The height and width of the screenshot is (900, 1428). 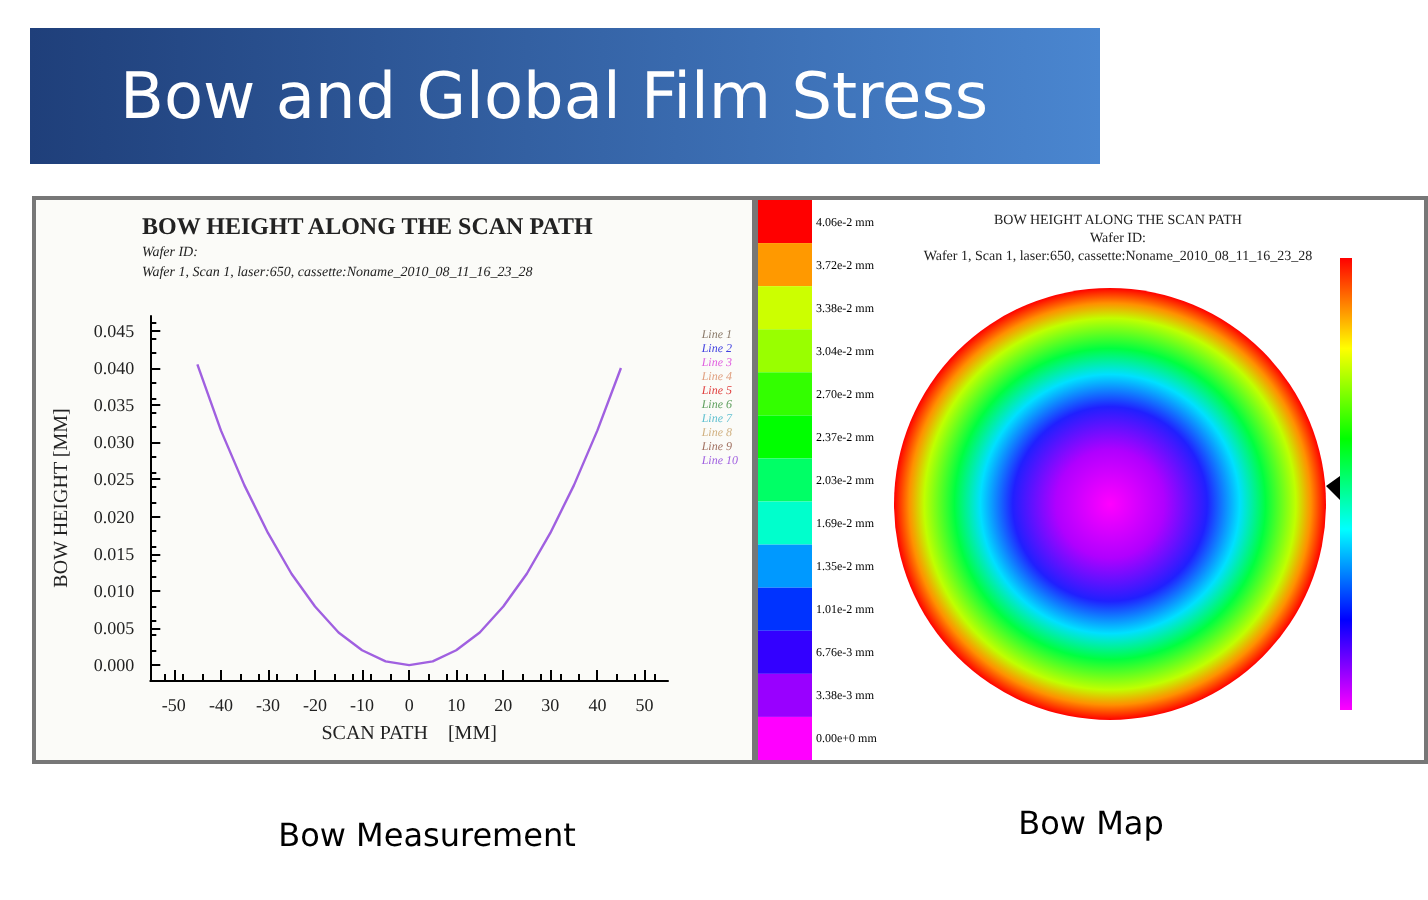 I want to click on text: Bow and Global Film Stress, so click(x=565, y=96).